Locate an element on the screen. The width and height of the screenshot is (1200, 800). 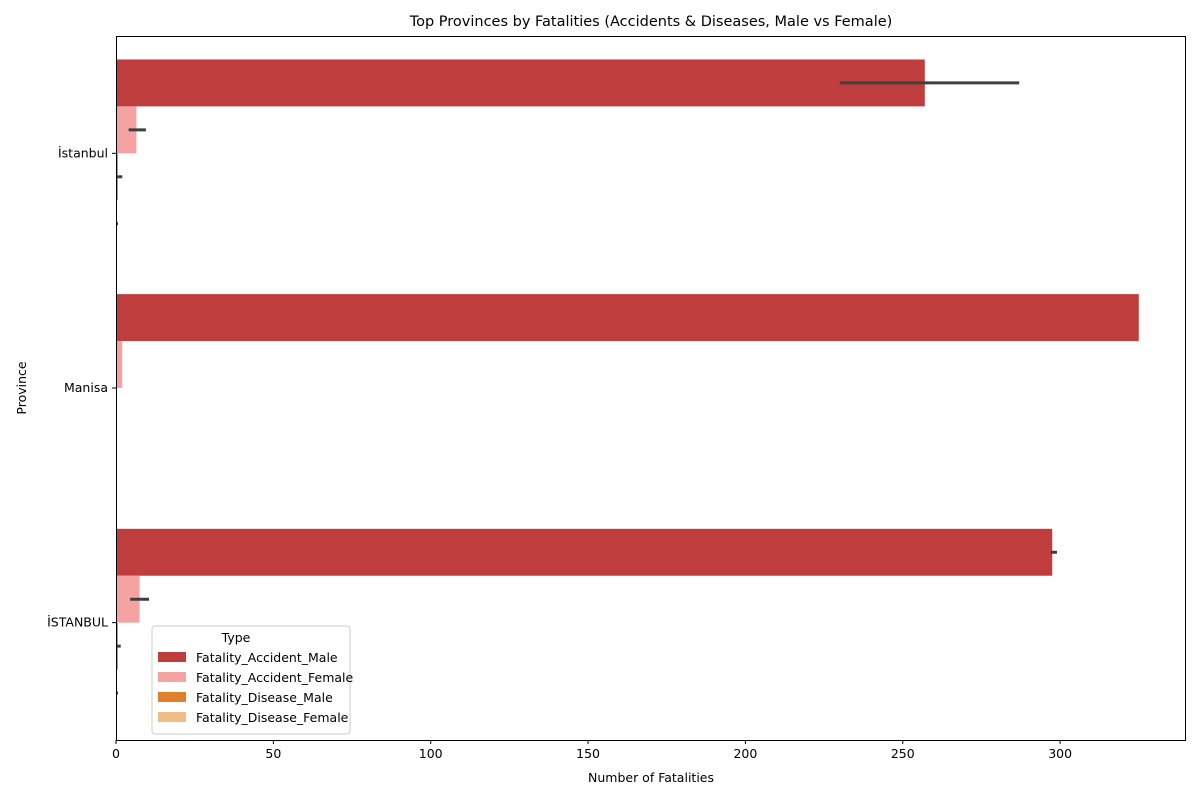
x-tick-label: 150 is located at coordinates (588, 753).